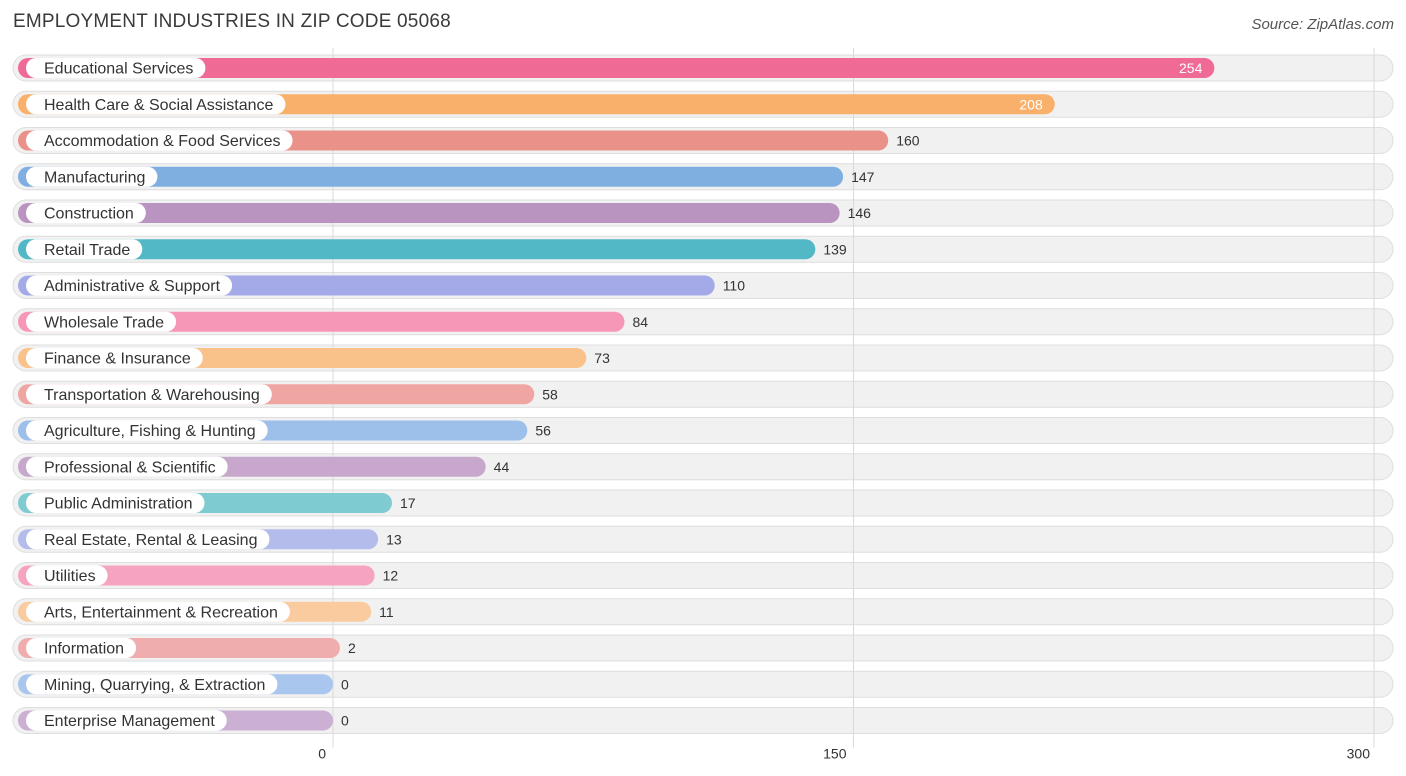 The height and width of the screenshot is (776, 1406). I want to click on value-label: 146, so click(860, 213).